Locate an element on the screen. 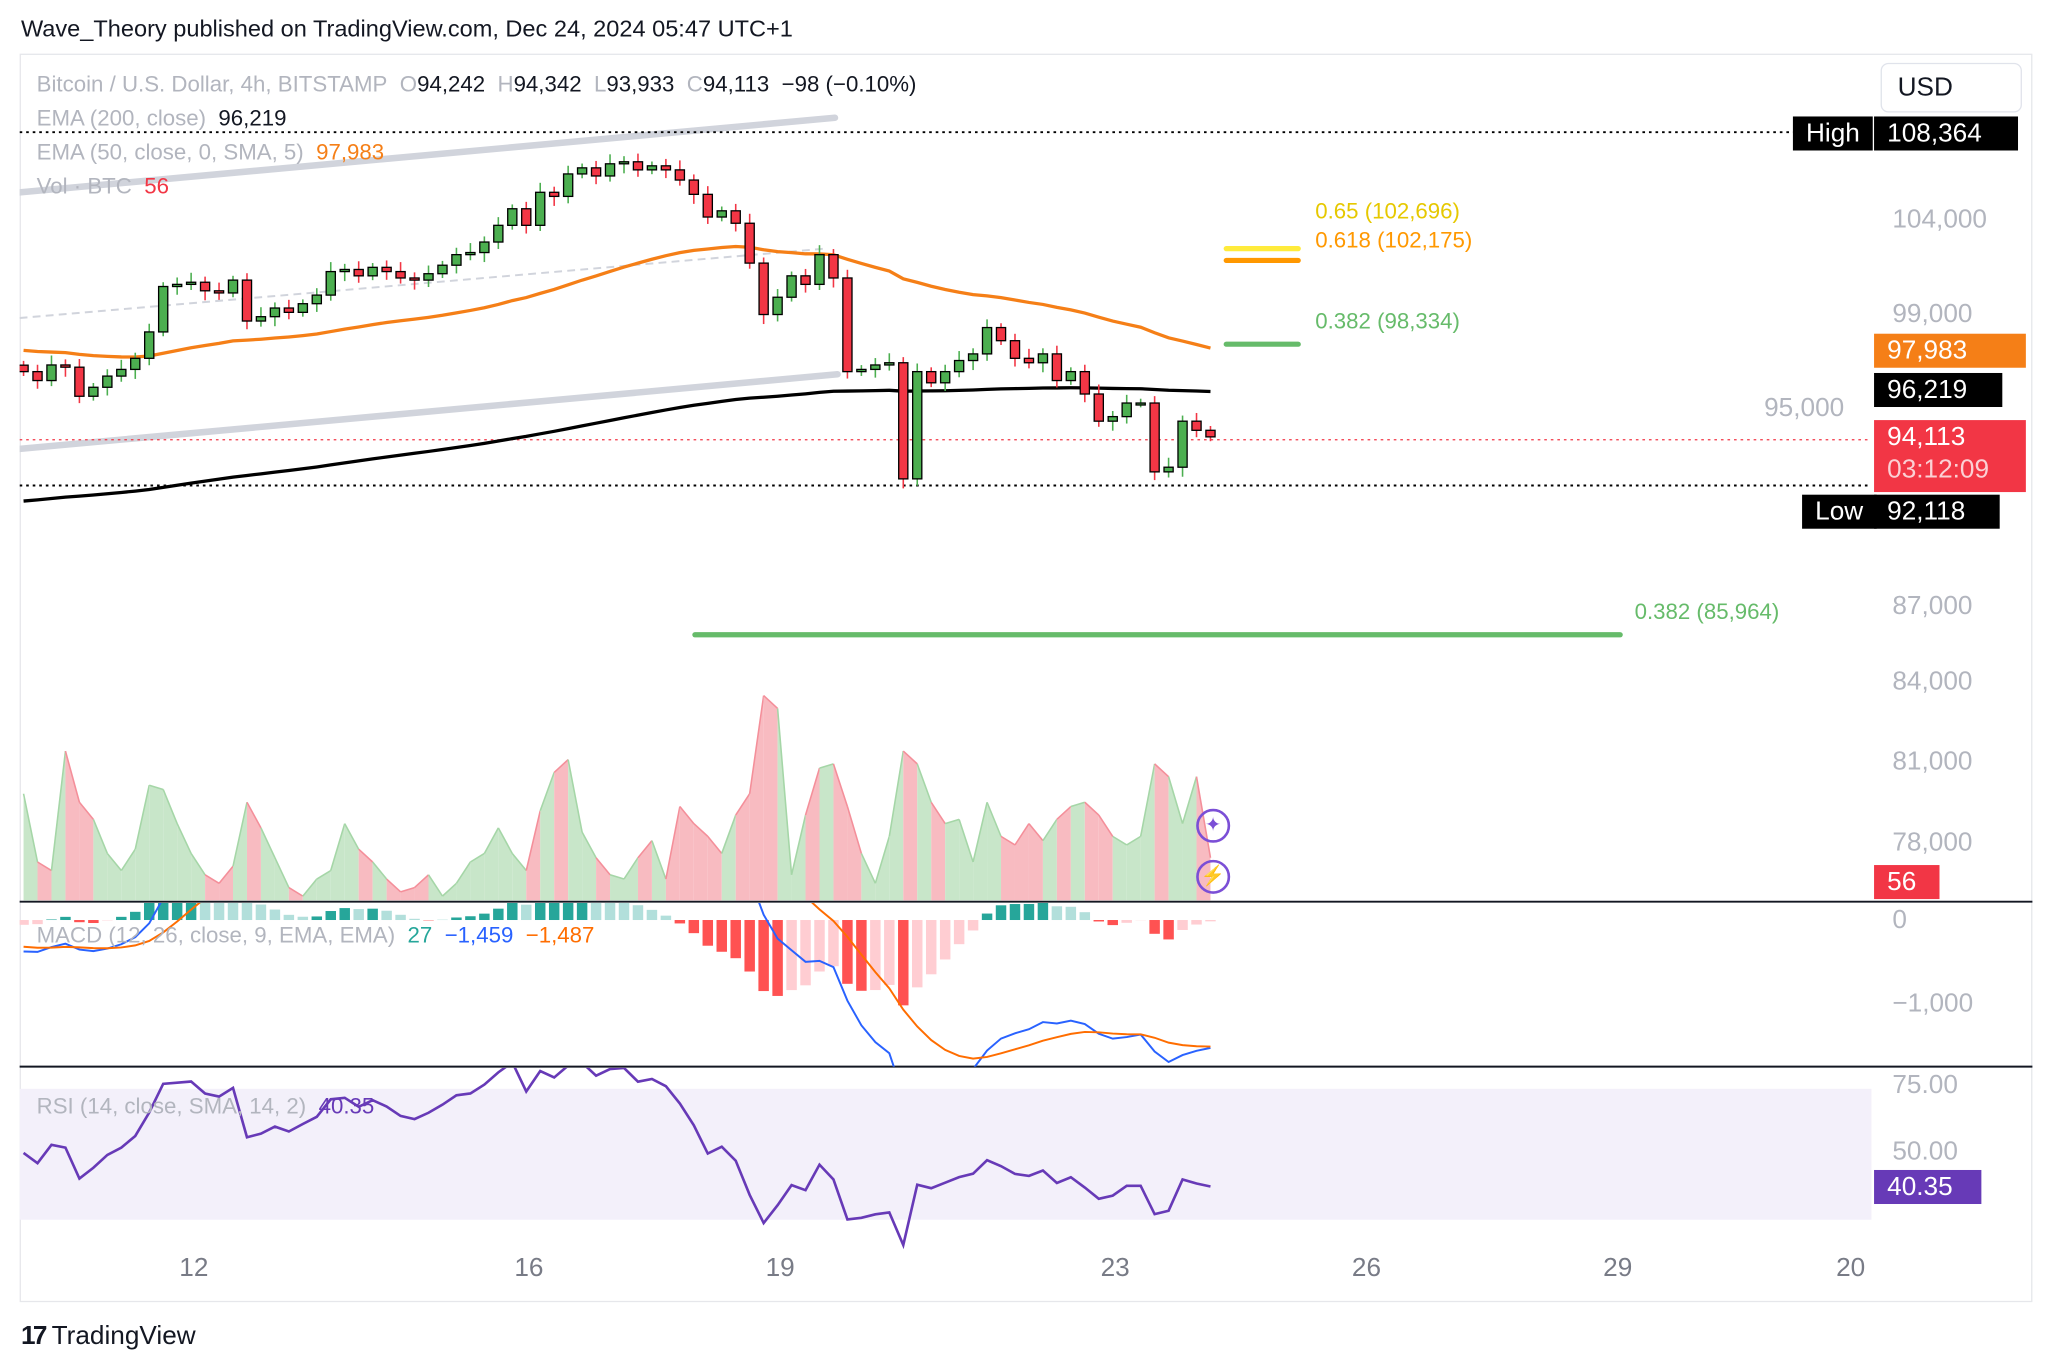  channel-upper-line is located at coordinates (429, 155).